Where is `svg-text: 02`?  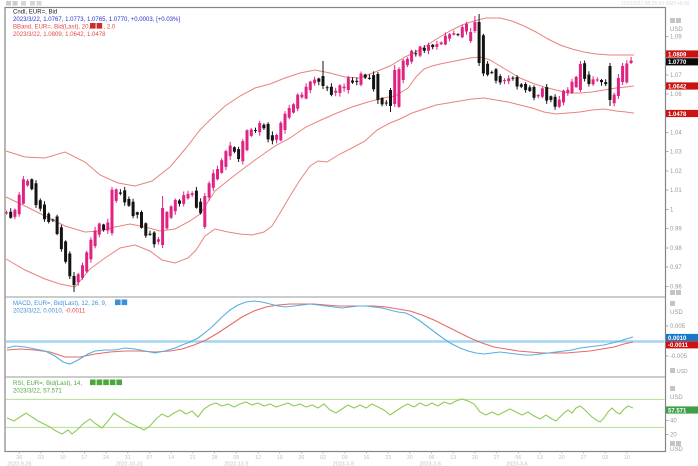
svg-text: 02 is located at coordinates (323, 458).